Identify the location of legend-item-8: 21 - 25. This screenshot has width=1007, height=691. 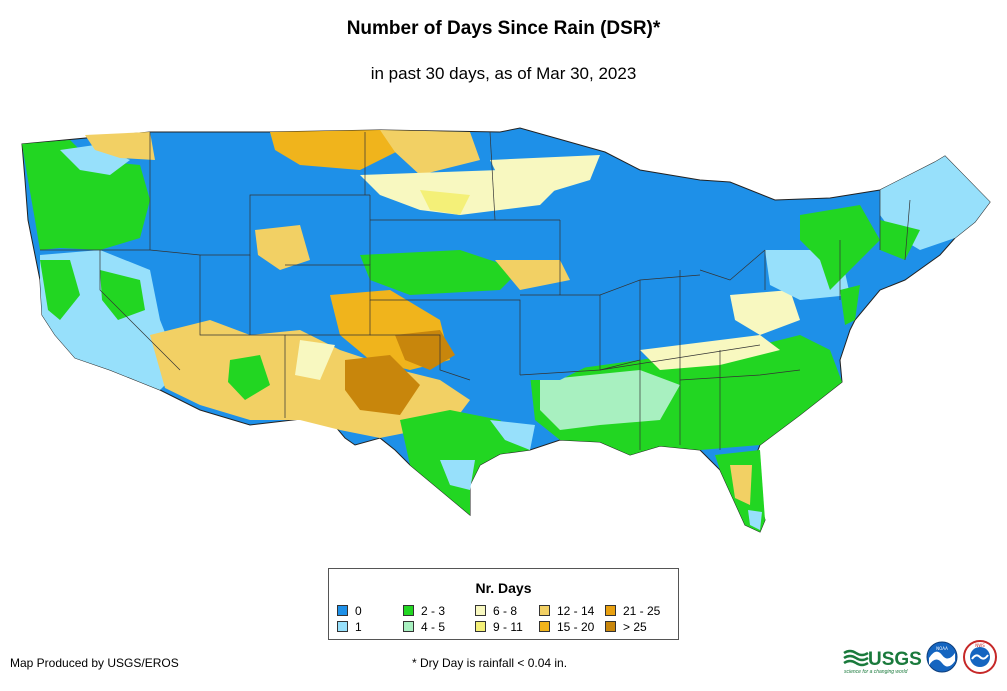
(632, 611).